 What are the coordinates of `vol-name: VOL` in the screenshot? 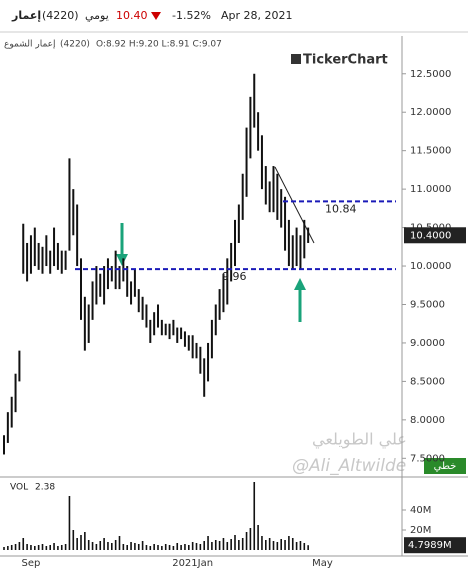 It's located at (19, 488).